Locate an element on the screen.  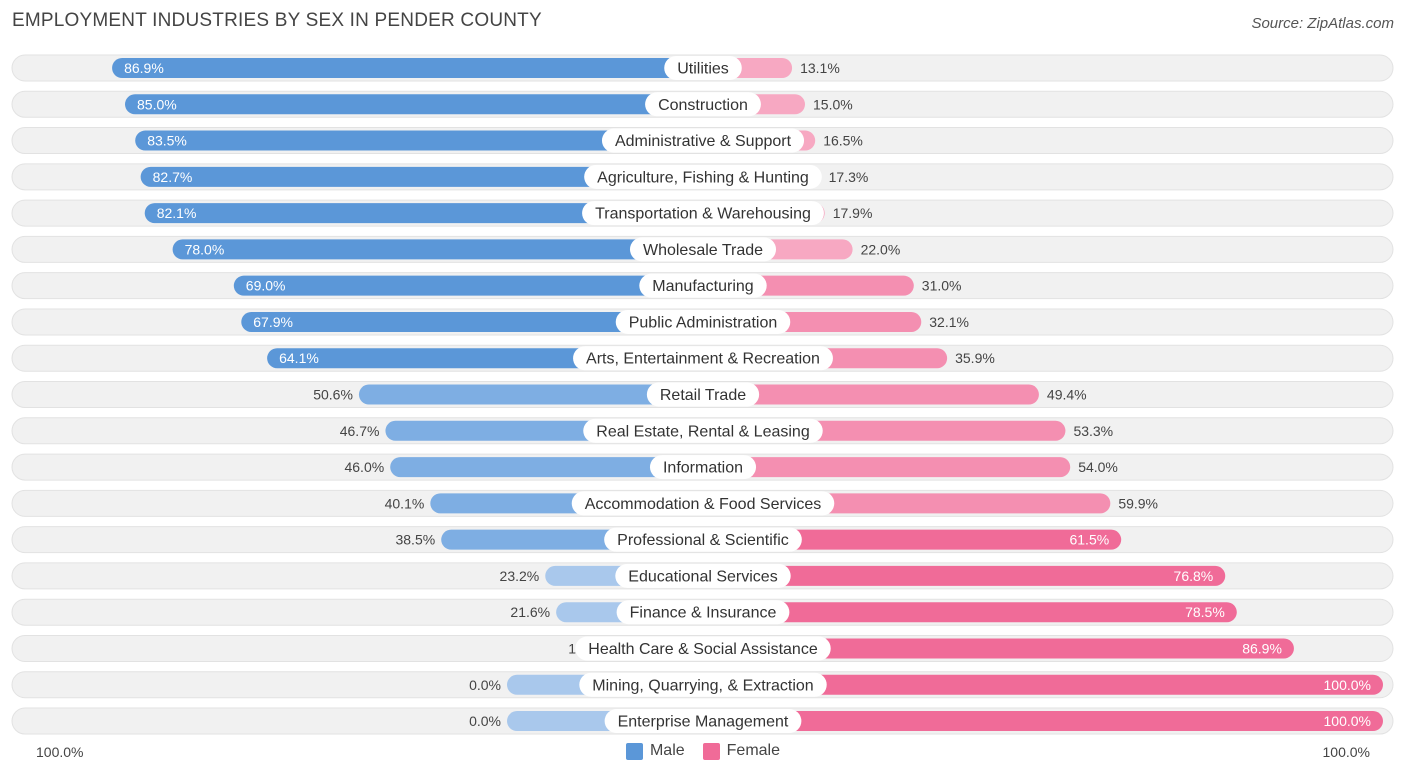
male-value-label: 69.0% is located at coordinates (266, 286).